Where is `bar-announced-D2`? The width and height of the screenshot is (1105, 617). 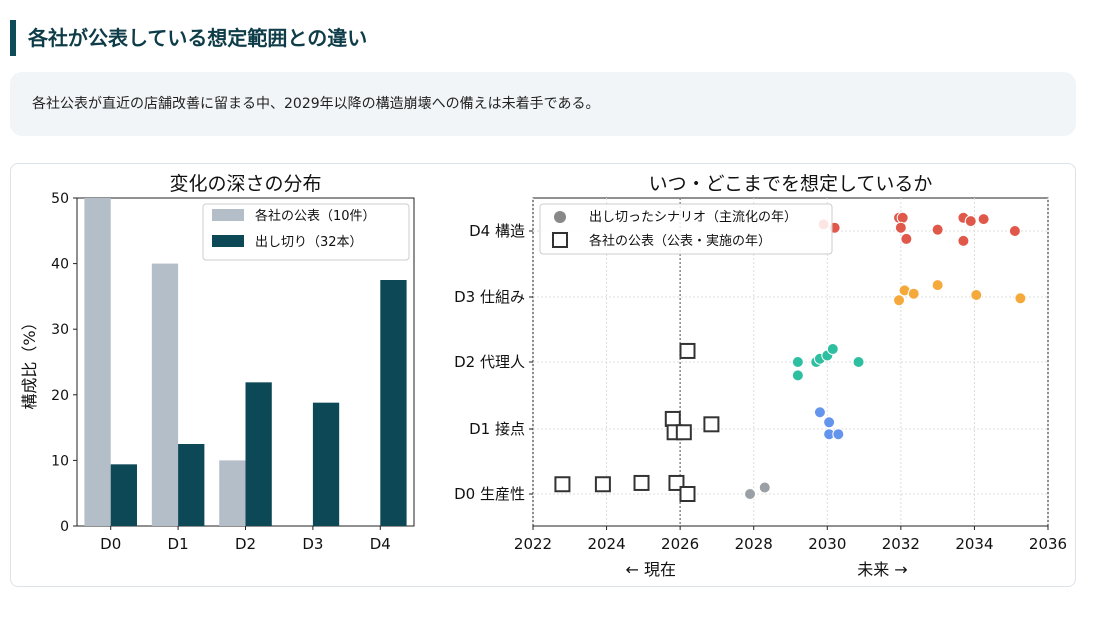
bar-announced-D2 is located at coordinates (232, 493).